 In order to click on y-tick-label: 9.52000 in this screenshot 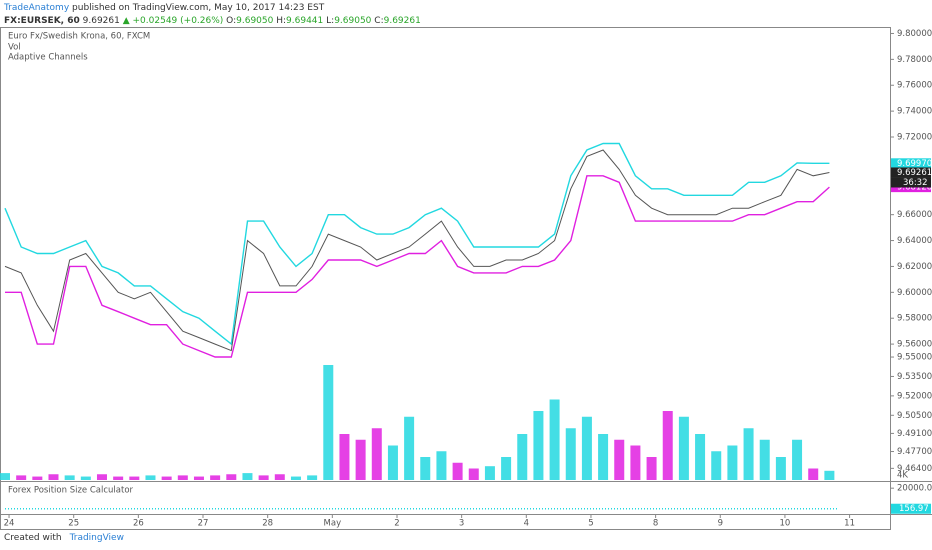, I will do `click(914, 396)`.